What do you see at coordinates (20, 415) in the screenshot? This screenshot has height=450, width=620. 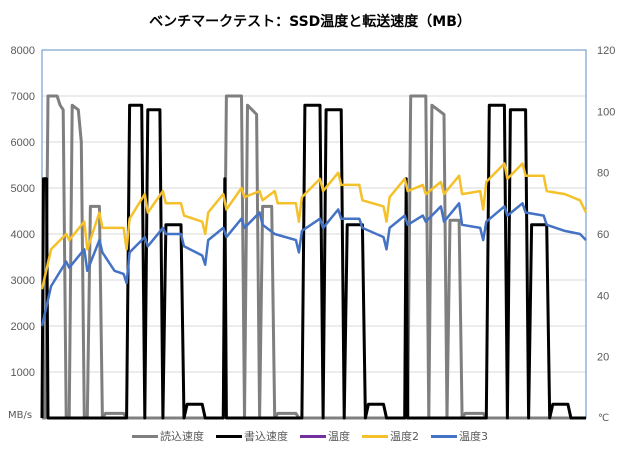 I see `left-axis-unit: MB/s` at bounding box center [20, 415].